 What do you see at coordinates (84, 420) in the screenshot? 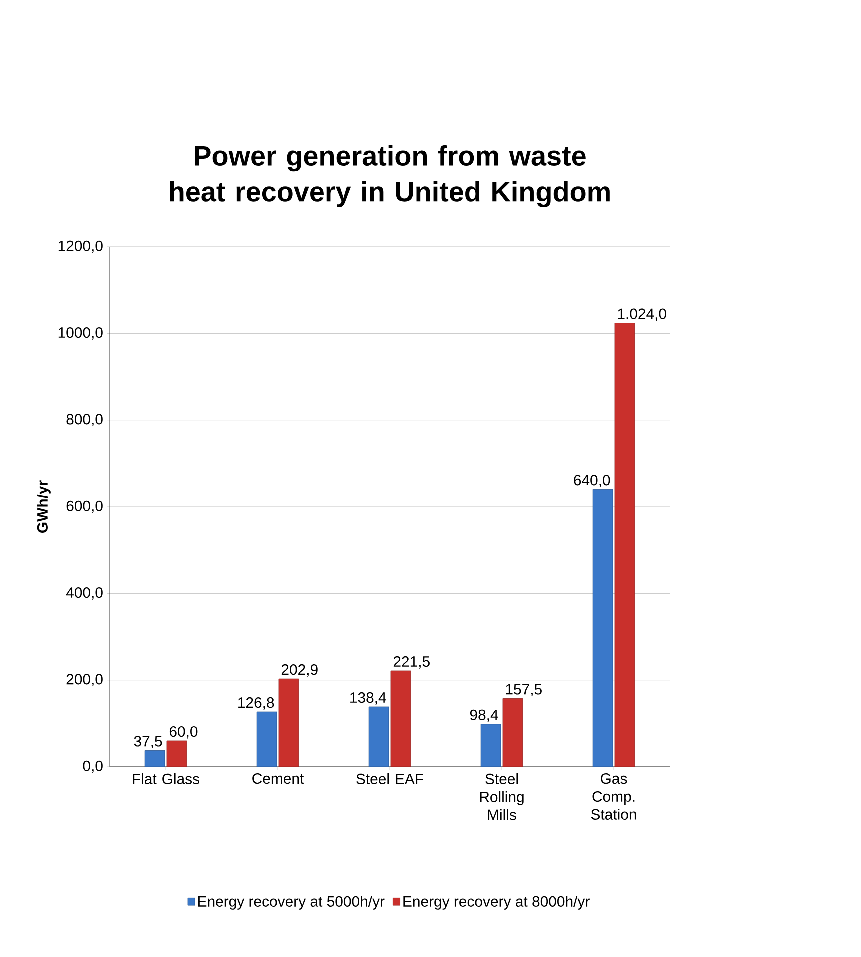
I see `y-tick-label: 800,0` at bounding box center [84, 420].